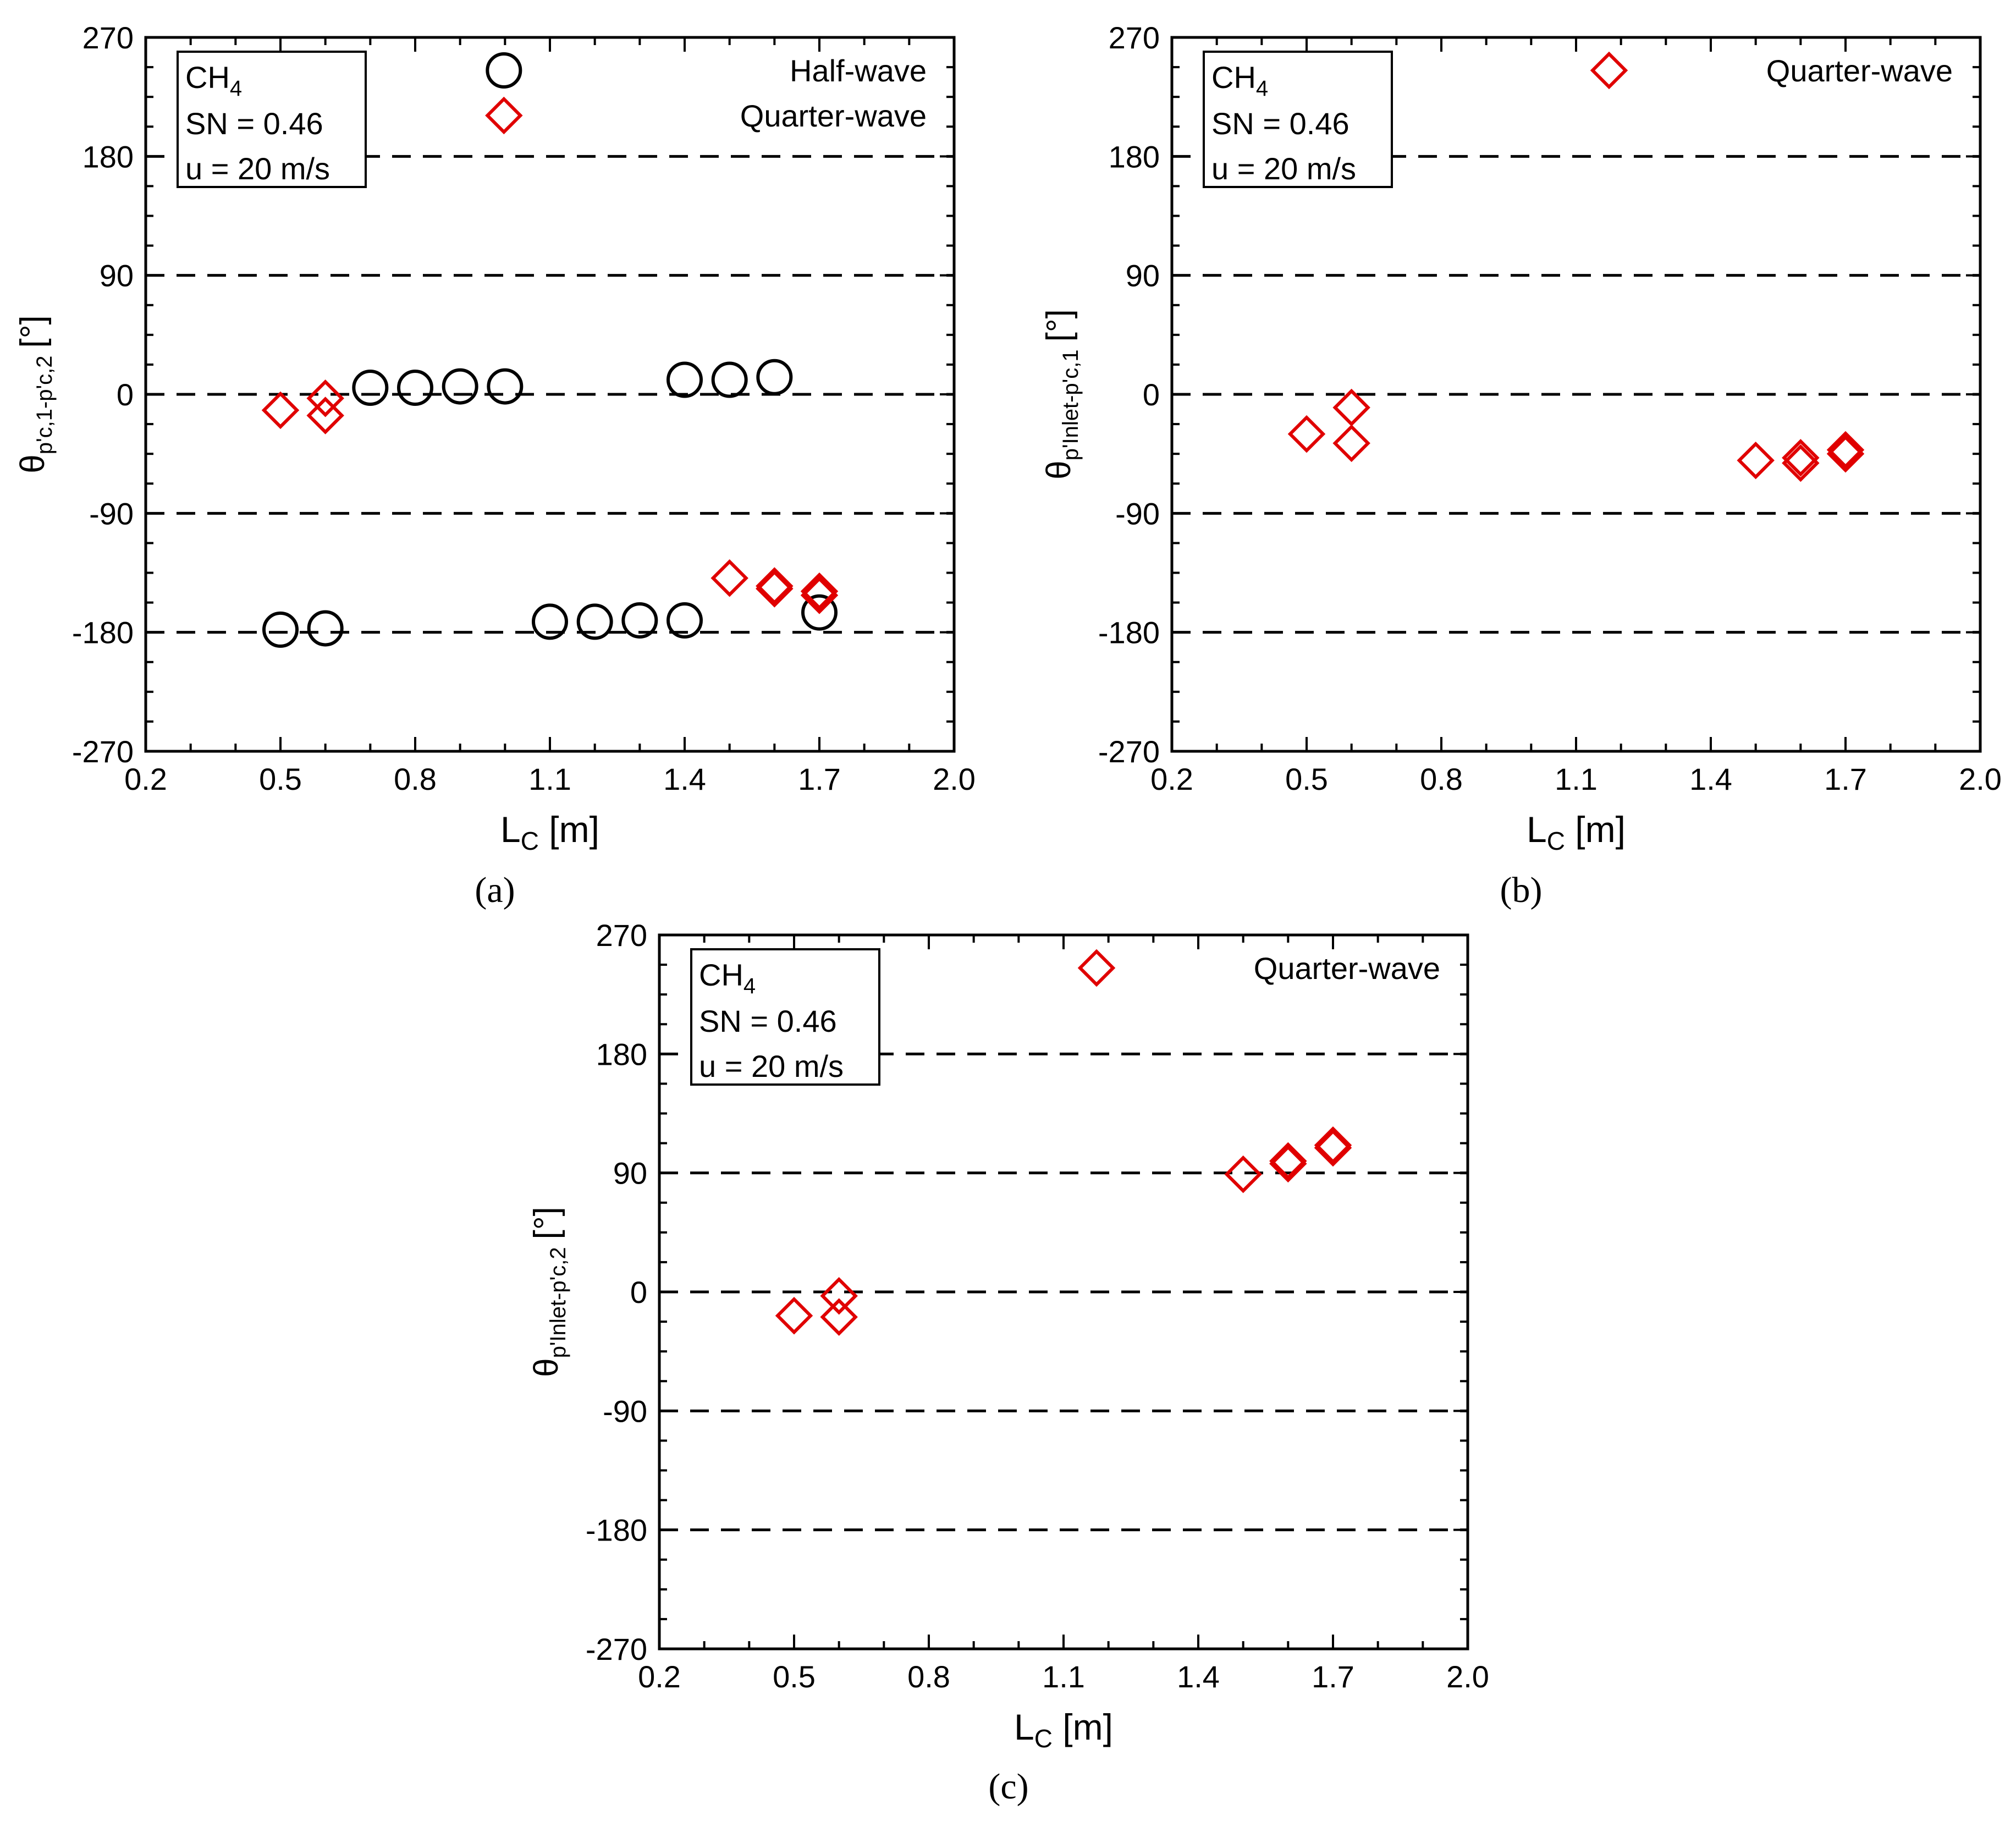 This screenshot has height=1821, width=2016. I want to click on panel-label: (a), so click(495, 890).